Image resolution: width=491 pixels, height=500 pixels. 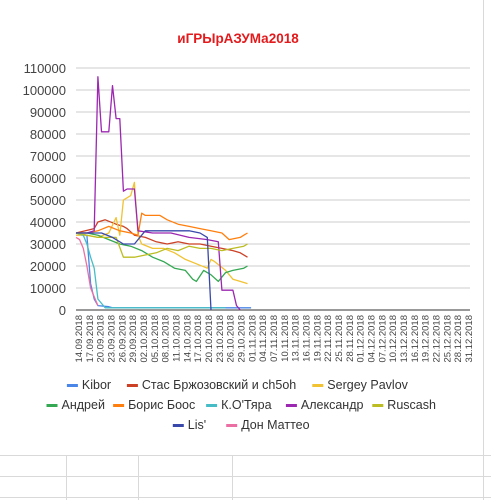 I want to click on x-tick-label: 26.10.2018, so click(x=231, y=339).